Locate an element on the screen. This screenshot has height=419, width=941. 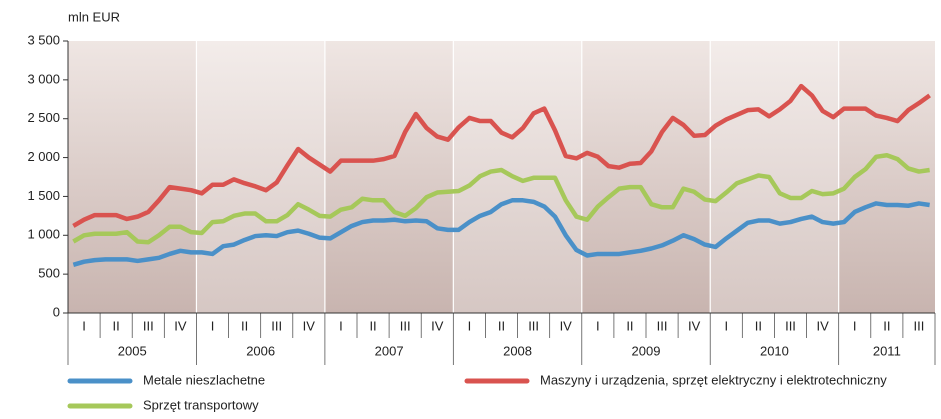
y-tick-label: 500 is located at coordinates (49, 273).